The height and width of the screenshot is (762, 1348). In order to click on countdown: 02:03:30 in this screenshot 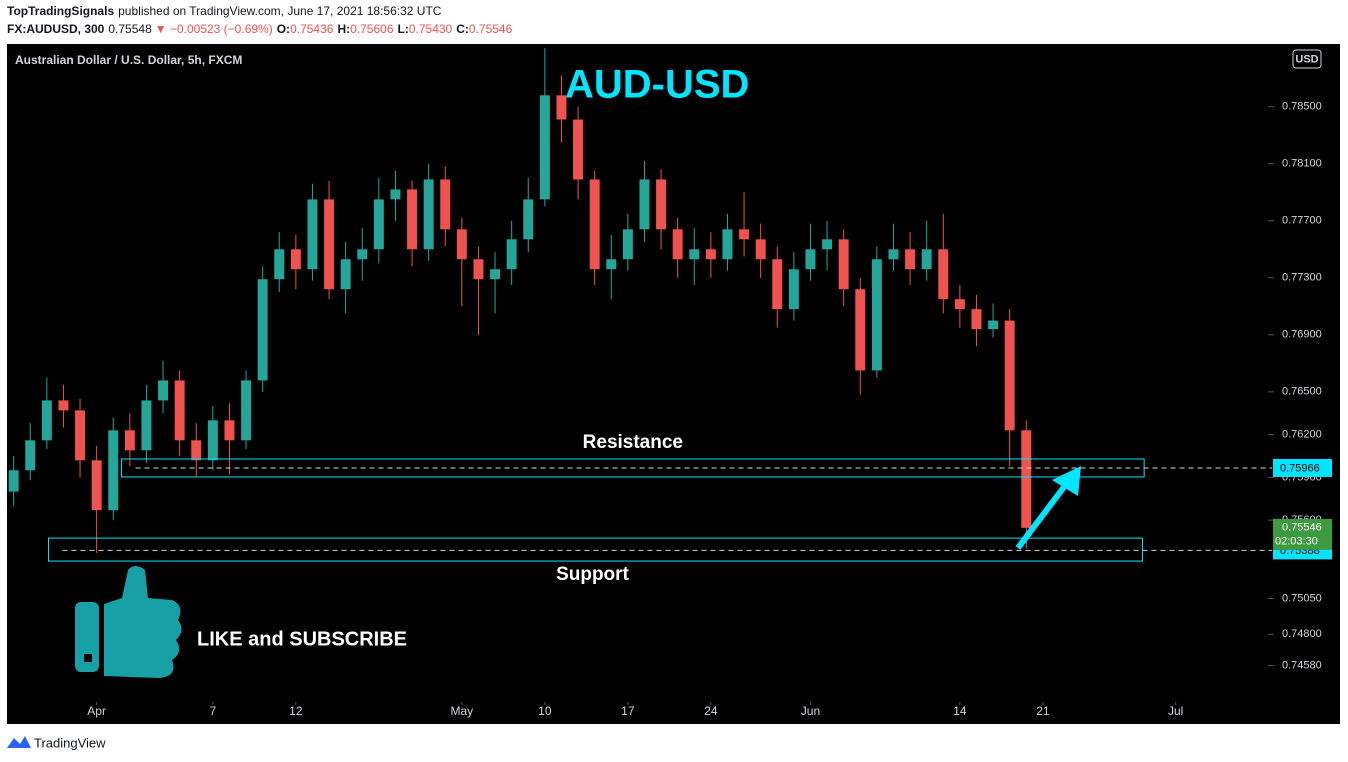, I will do `click(1296, 542)`.